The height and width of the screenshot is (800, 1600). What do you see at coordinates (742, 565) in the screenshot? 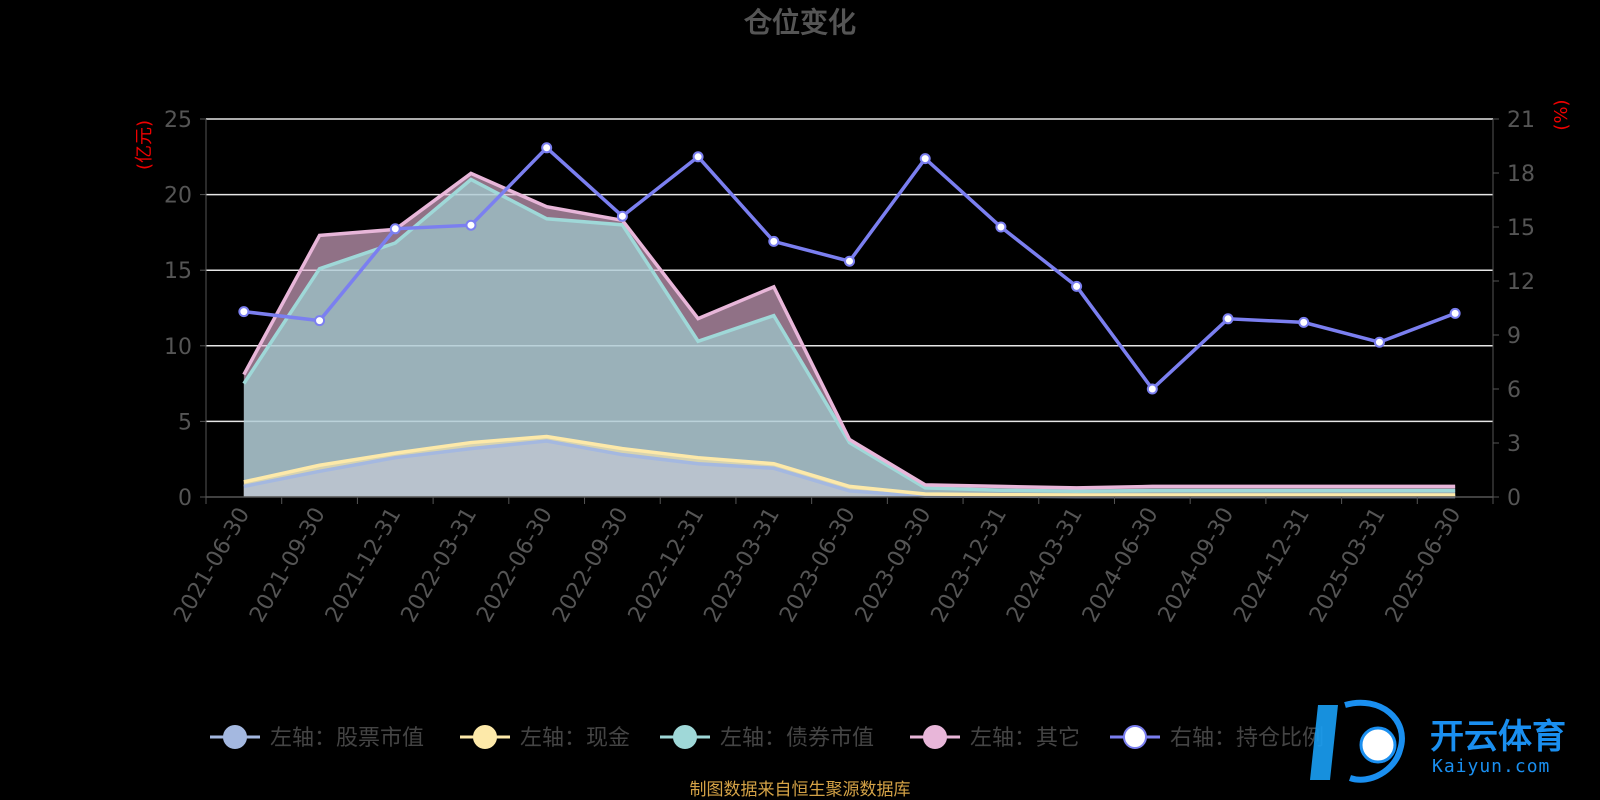
I see `x-tick-label: 2023-03-31` at bounding box center [742, 565].